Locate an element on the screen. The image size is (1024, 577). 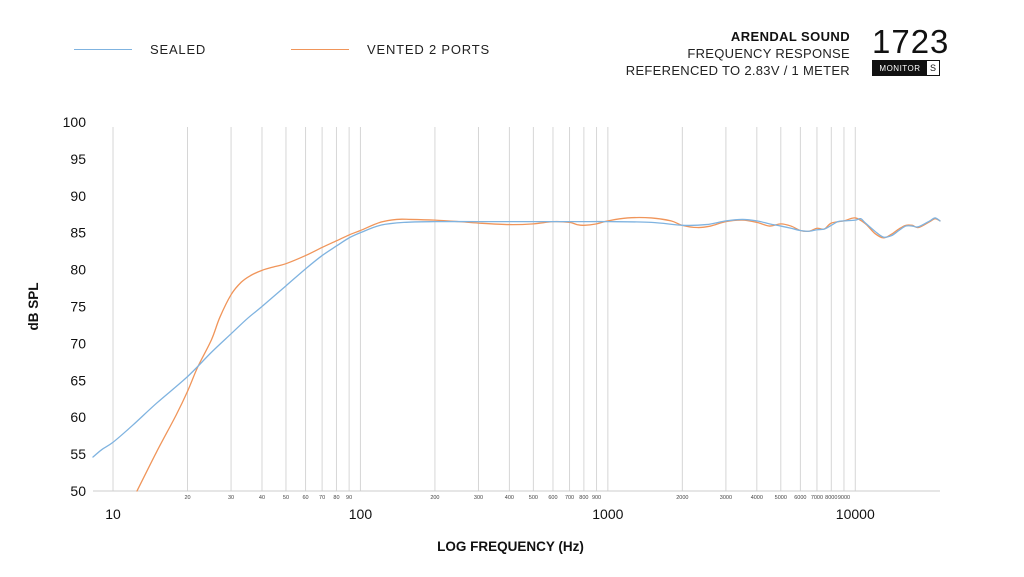
logo-badge: MONITOR S is located at coordinates (906, 68).